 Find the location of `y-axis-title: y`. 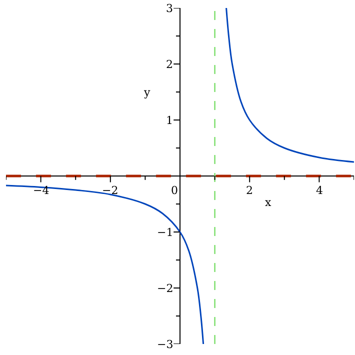

y-axis-title: y is located at coordinates (147, 92).